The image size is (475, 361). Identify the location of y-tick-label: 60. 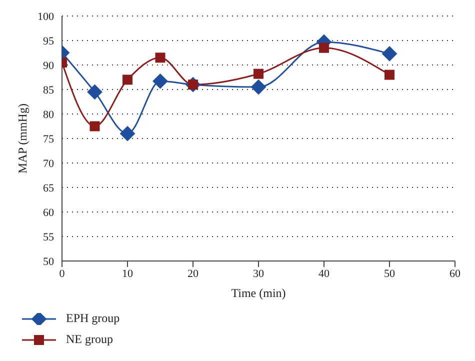
(48, 212).